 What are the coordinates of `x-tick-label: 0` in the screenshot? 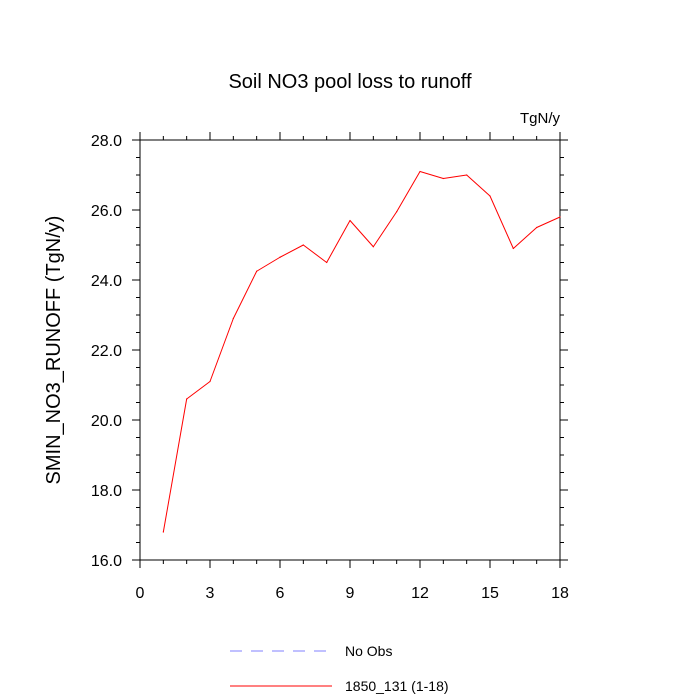 It's located at (140, 593).